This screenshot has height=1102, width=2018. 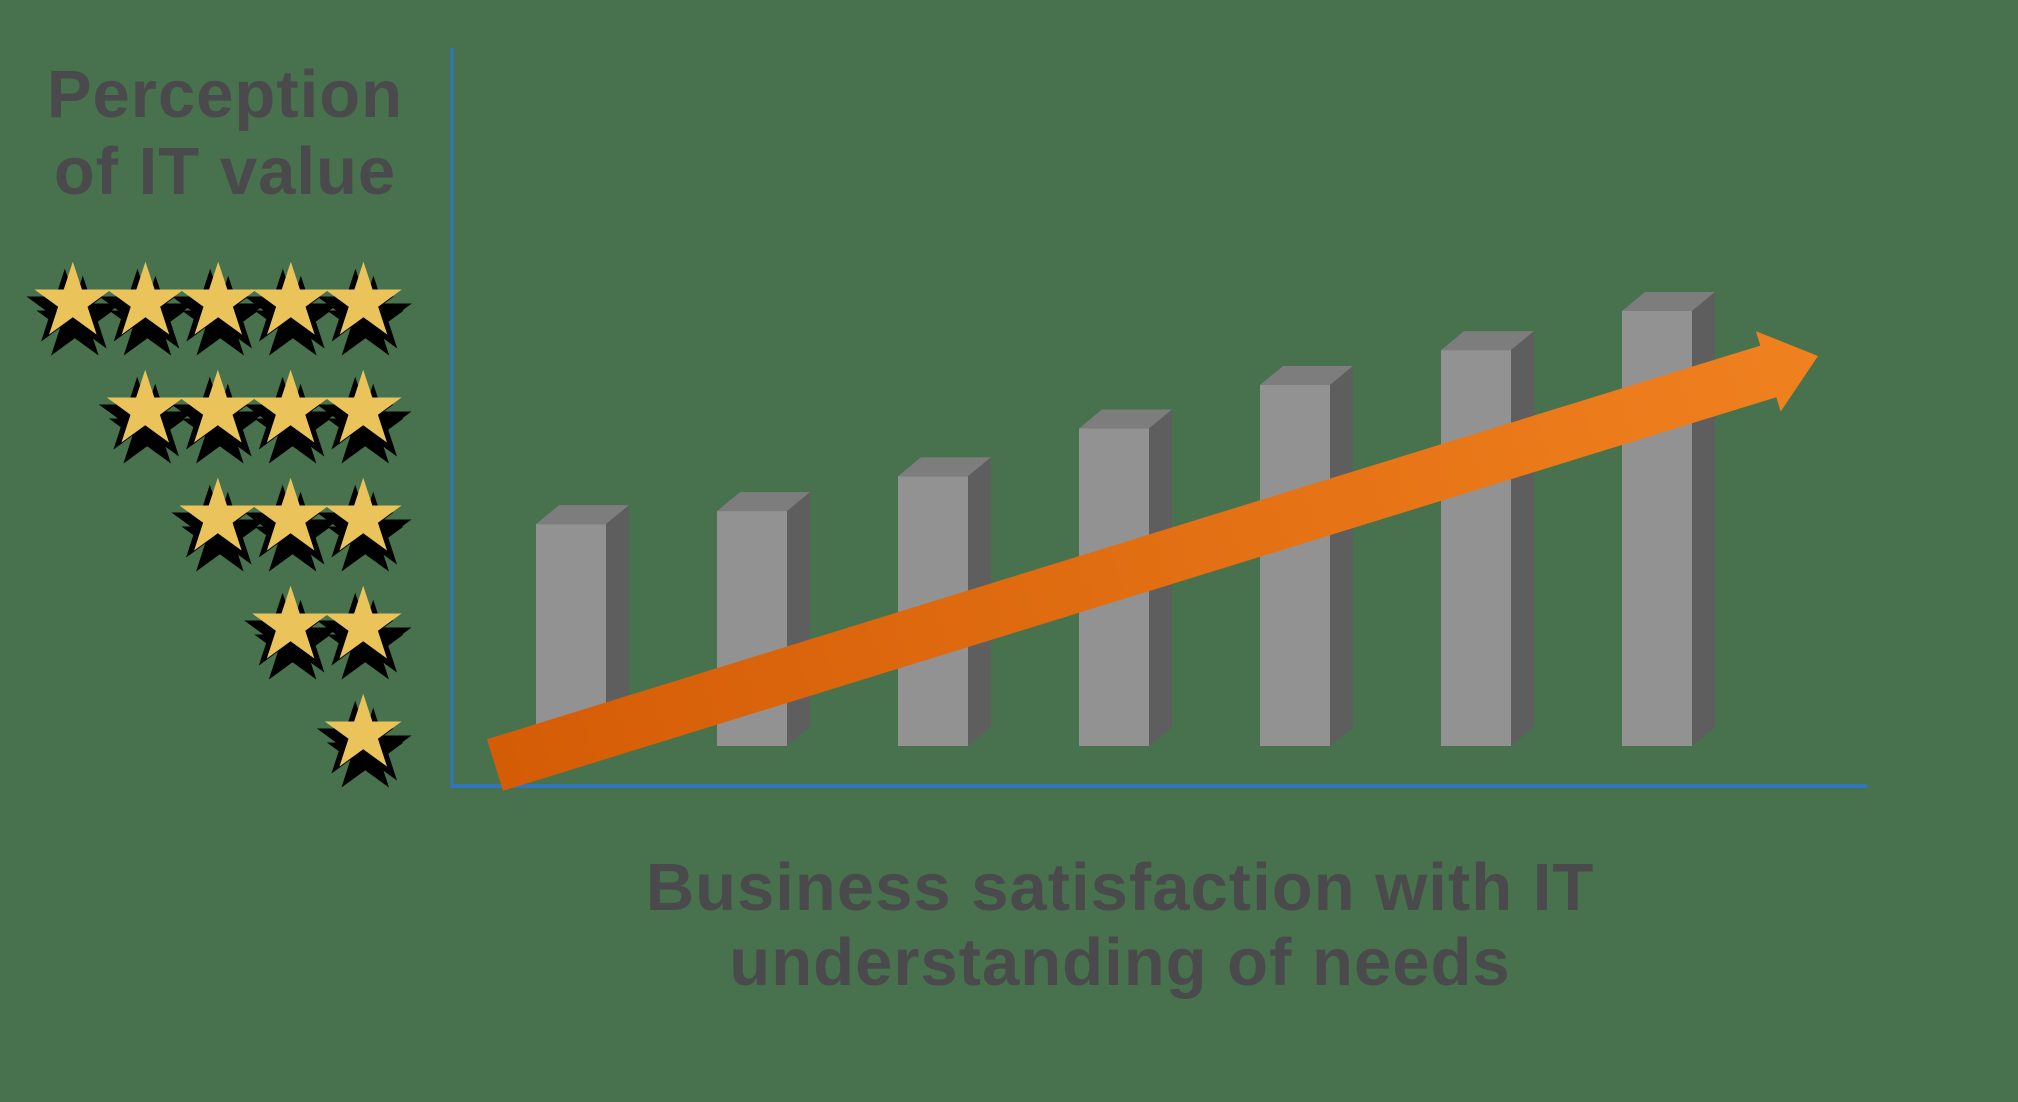 I want to click on bar-1-side, so click(x=617, y=625).